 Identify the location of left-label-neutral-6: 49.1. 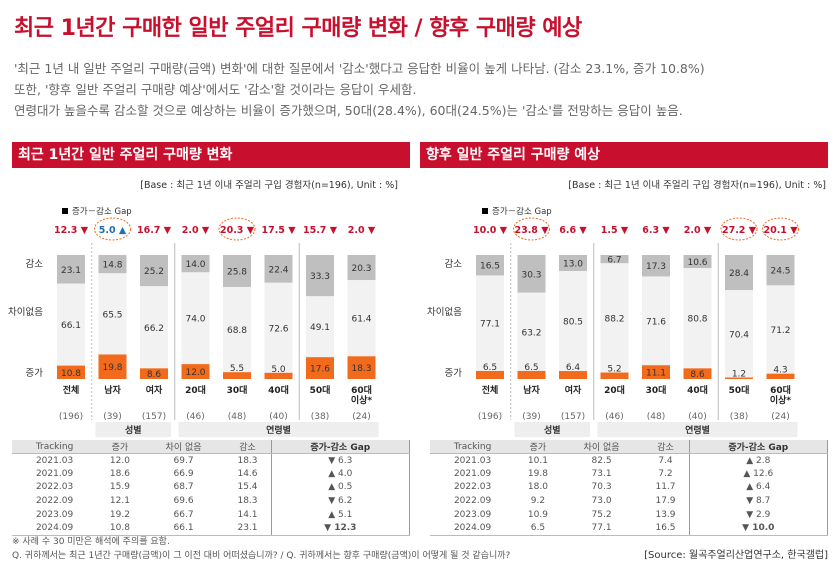
(320, 328).